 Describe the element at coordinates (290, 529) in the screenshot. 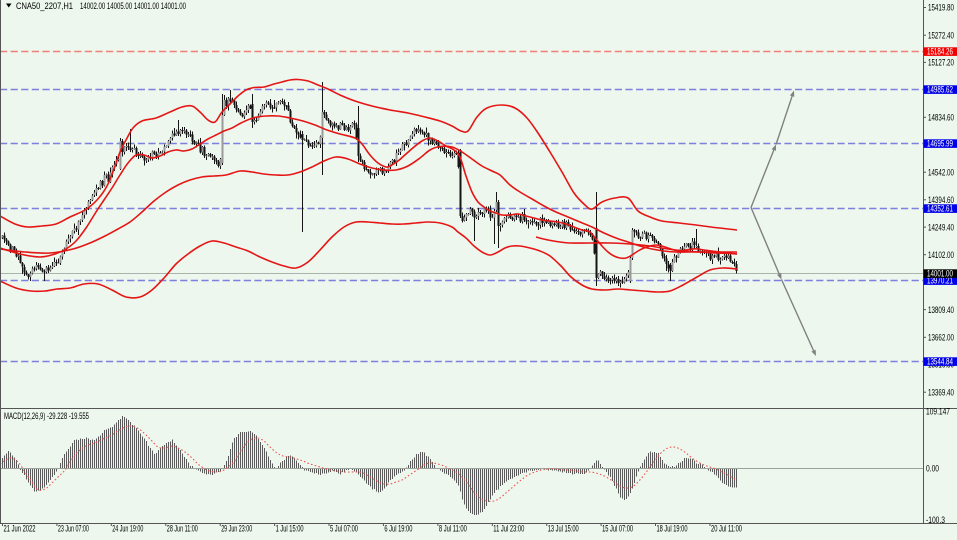

I see `svg-text: 1 Jul 15:00` at that location.